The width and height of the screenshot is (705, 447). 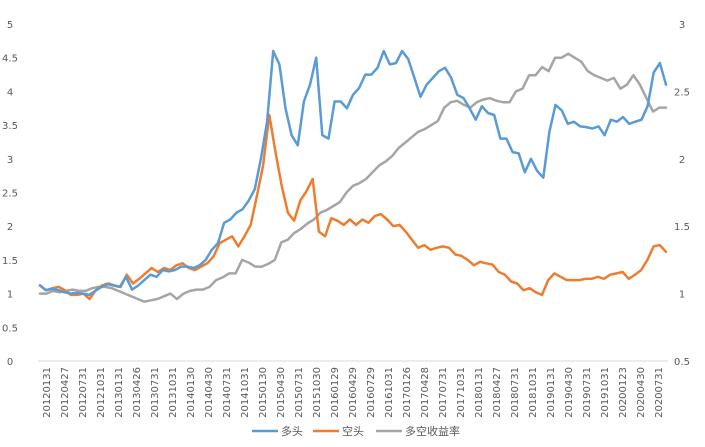 I want to click on left-y-tick-label: 0, so click(x=10, y=362).